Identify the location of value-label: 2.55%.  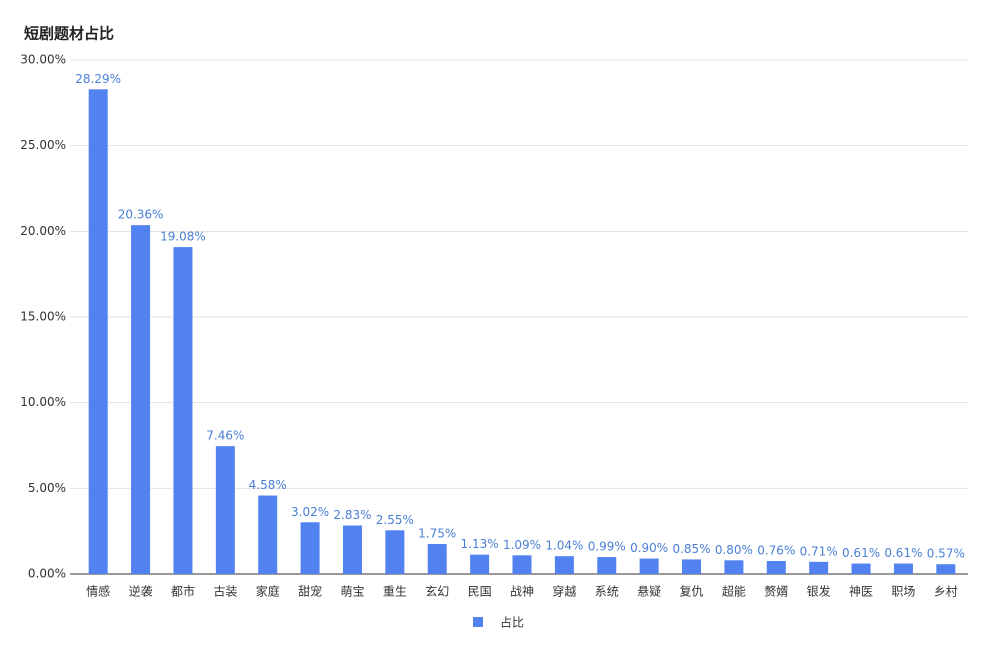
(395, 520).